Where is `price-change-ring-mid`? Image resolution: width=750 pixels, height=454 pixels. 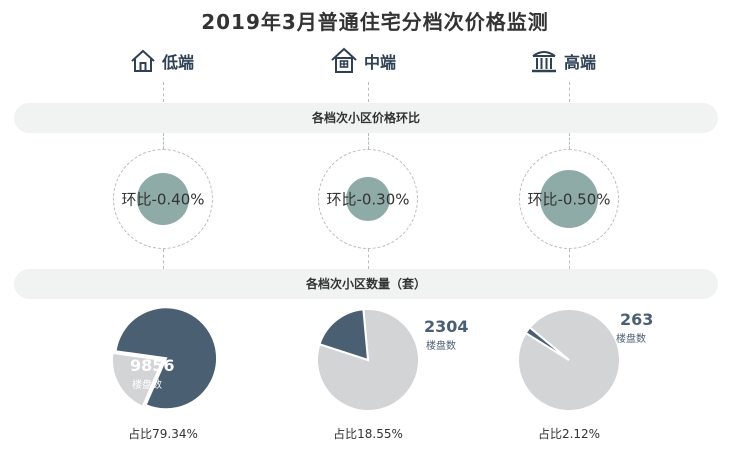
price-change-ring-mid is located at coordinates (368, 199).